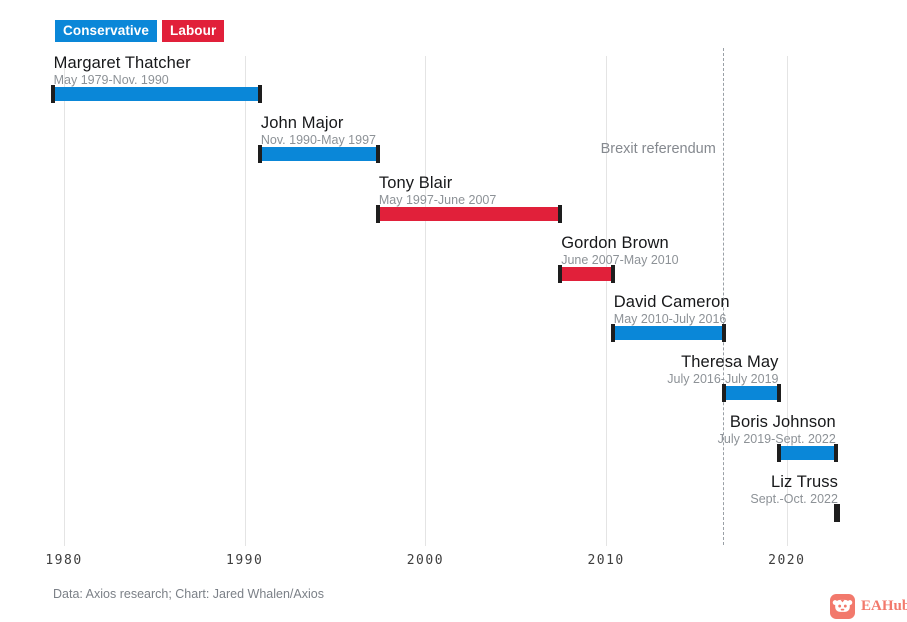  I want to click on pm-row-label-gordon-brown: Gordon Brown June 2007-May 2010, so click(619, 250).